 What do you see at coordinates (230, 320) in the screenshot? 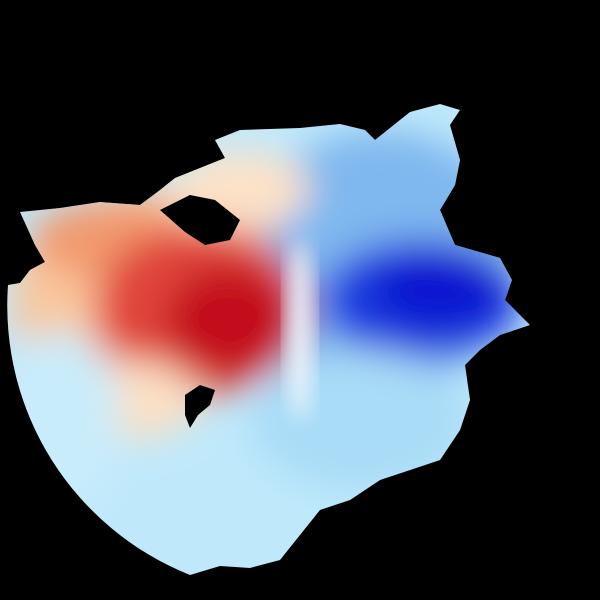
I see `outbound-peak` at bounding box center [230, 320].